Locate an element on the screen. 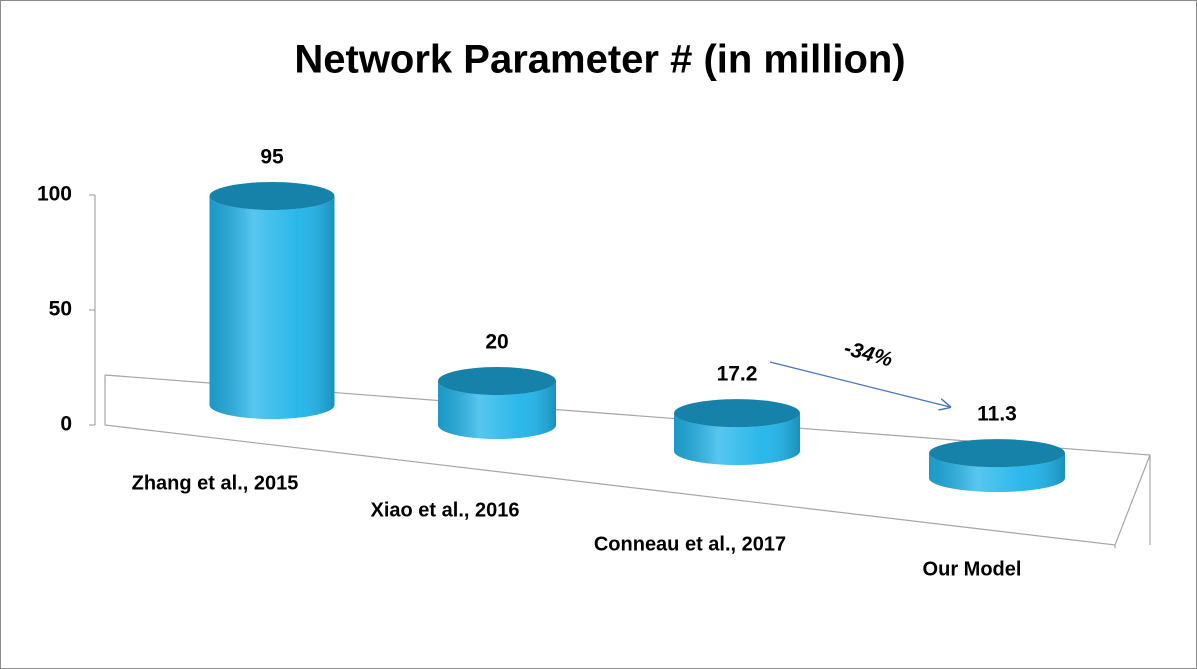 Image resolution: width=1197 pixels, height=669 pixels. annotation-arrow is located at coordinates (859, 384).